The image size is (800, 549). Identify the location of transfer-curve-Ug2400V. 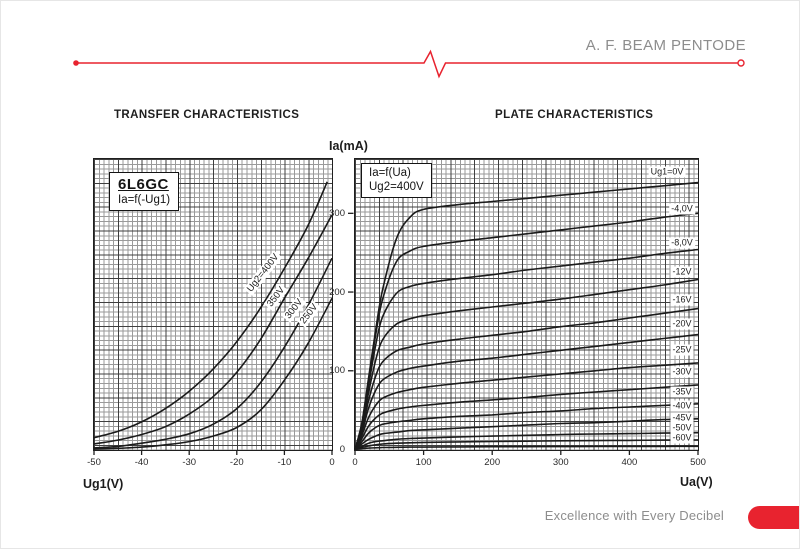
(210, 309).